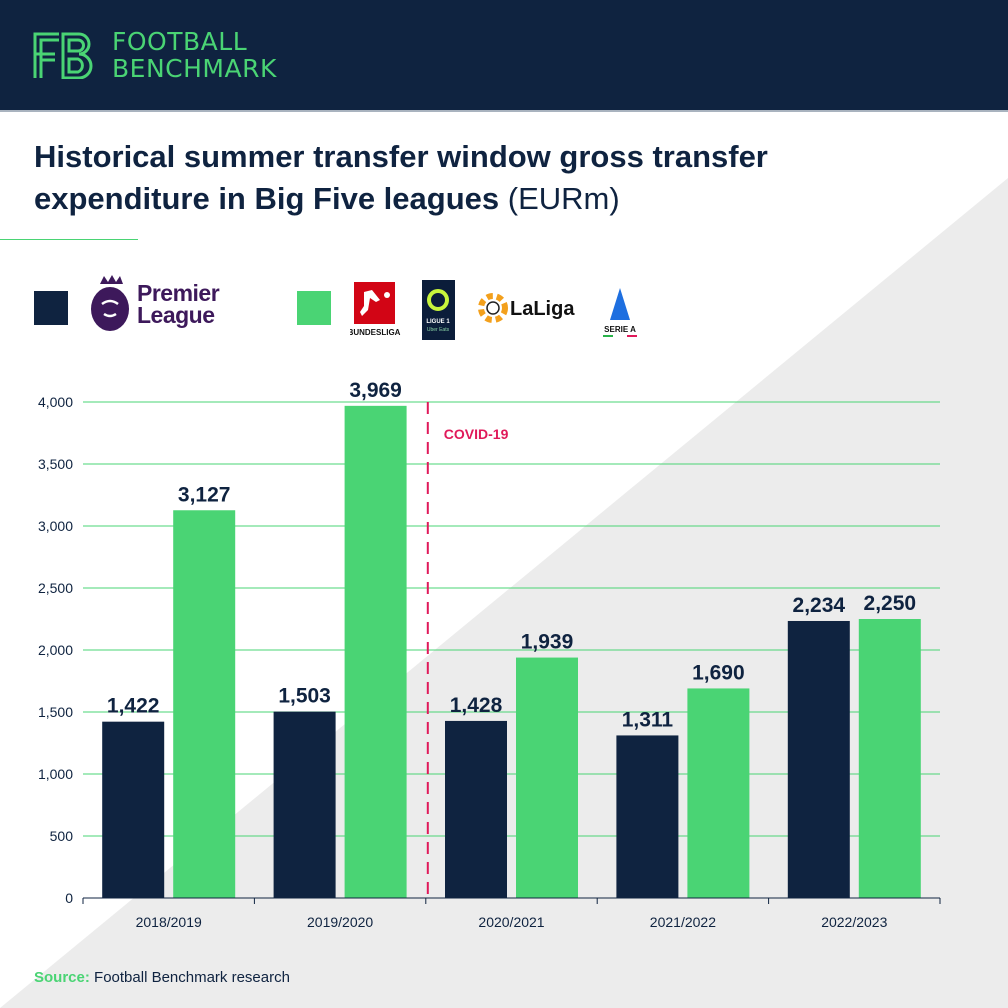 Image resolution: width=1008 pixels, height=1008 pixels. I want to click on title-divider, so click(69, 239).